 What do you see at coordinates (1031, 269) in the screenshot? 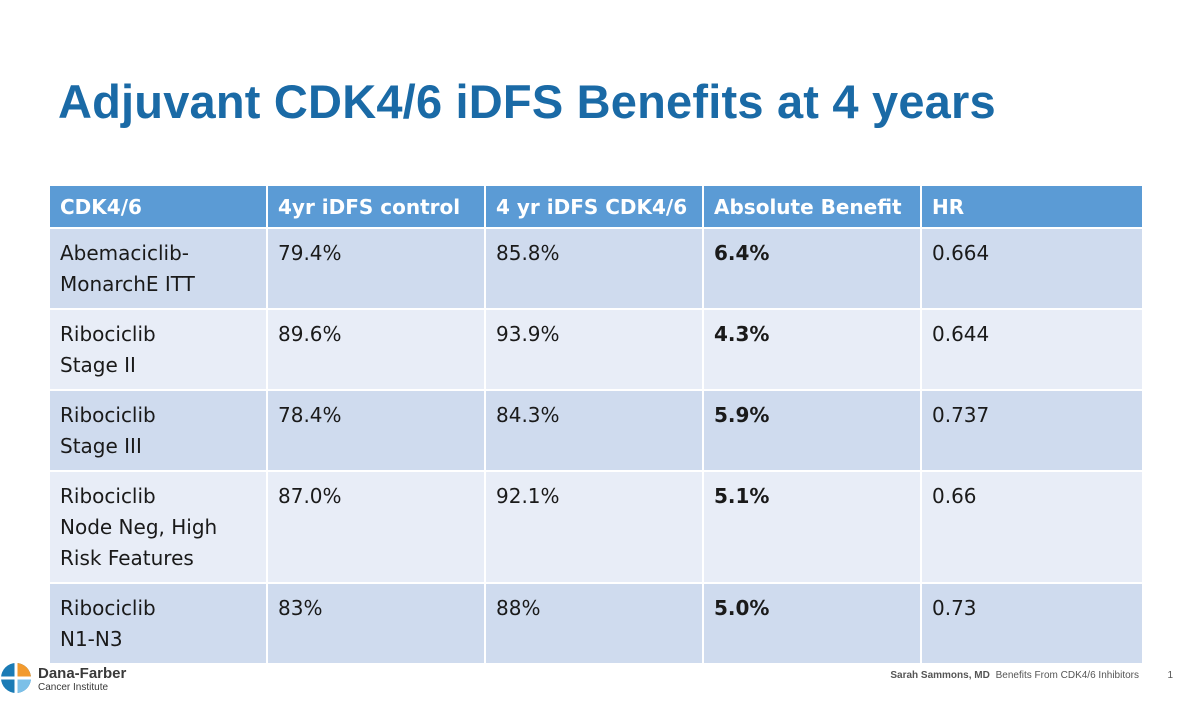
I see `hr-cell: 0.664` at bounding box center [1031, 269].